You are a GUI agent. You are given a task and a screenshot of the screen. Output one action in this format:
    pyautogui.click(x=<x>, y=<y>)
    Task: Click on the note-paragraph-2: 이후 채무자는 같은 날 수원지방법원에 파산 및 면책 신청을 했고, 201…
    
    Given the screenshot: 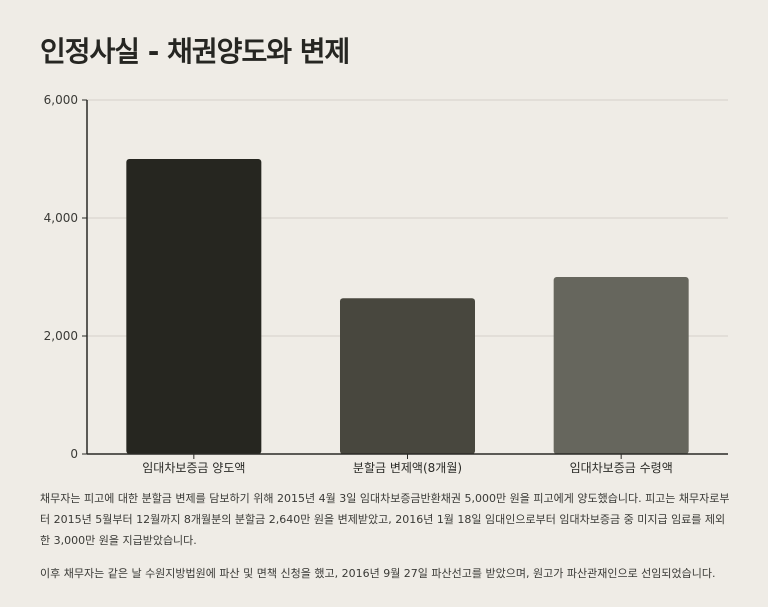 What is the action you would take?
    pyautogui.click(x=378, y=573)
    